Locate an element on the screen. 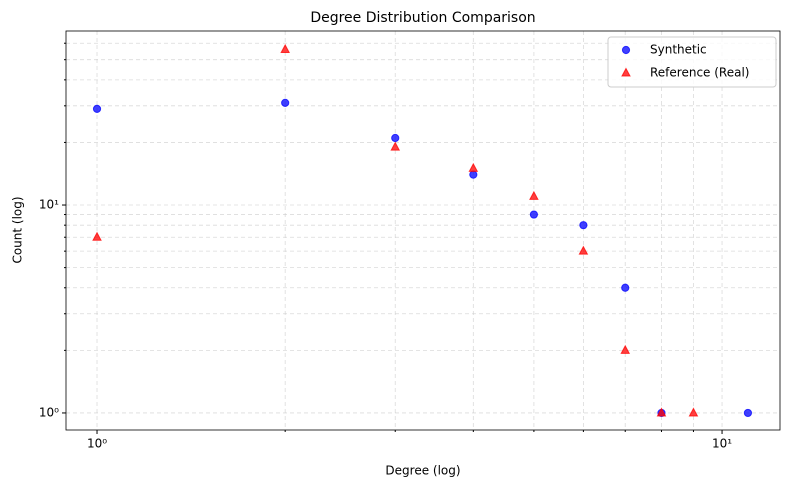 The image size is (790, 489). chart-title: Degree Distribution Comparison is located at coordinates (422, 18).